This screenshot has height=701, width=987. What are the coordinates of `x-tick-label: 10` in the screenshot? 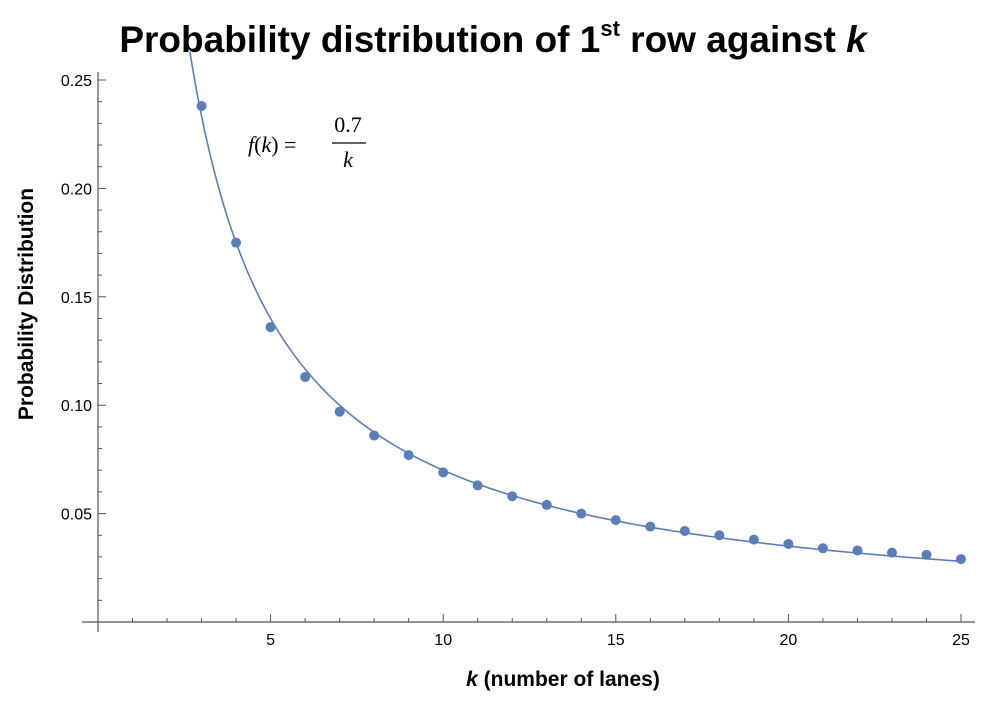 It's located at (443, 640).